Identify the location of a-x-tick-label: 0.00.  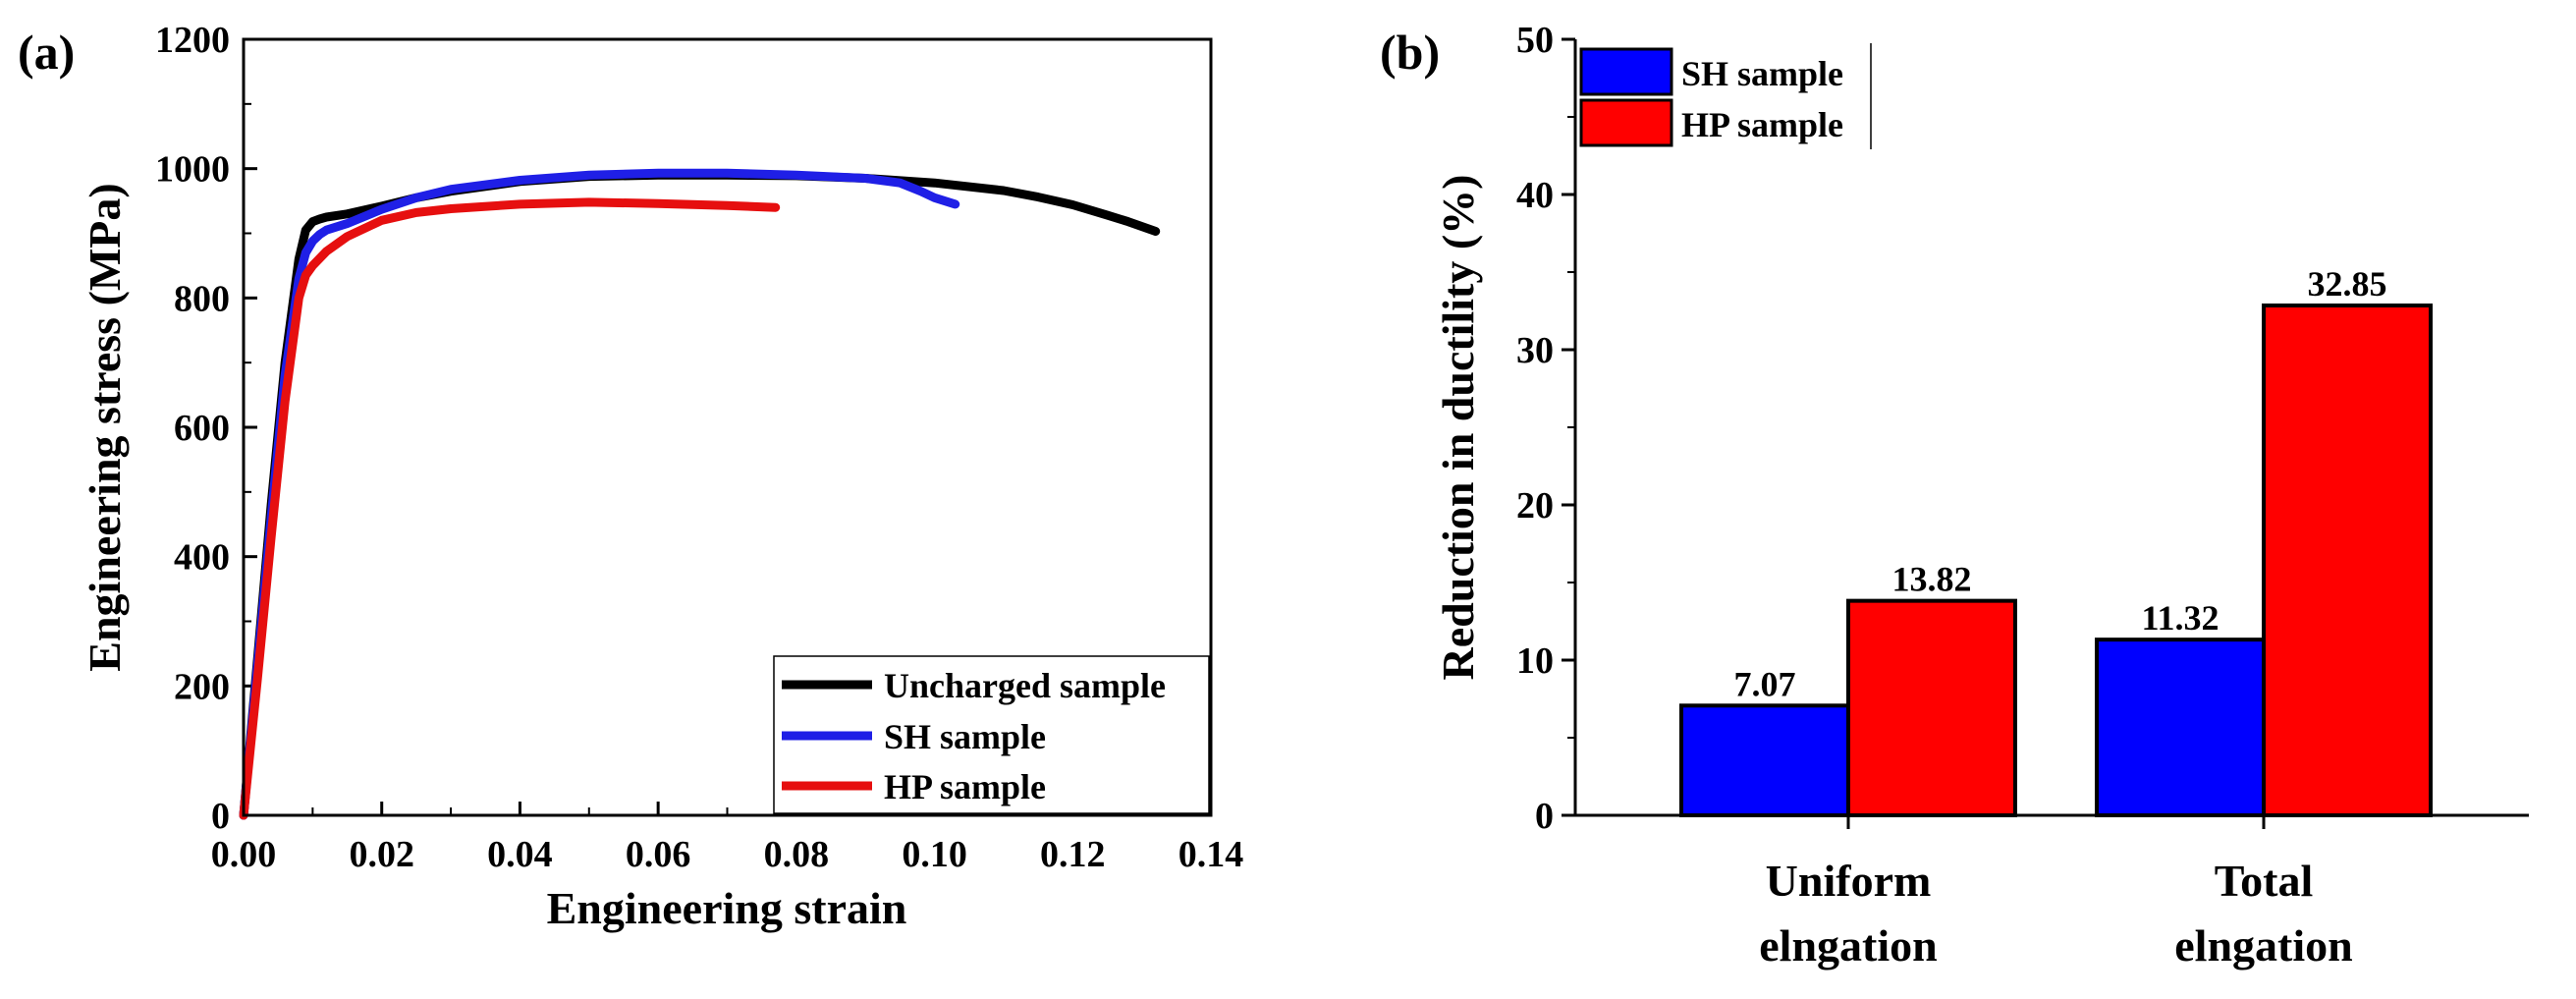
(244, 854).